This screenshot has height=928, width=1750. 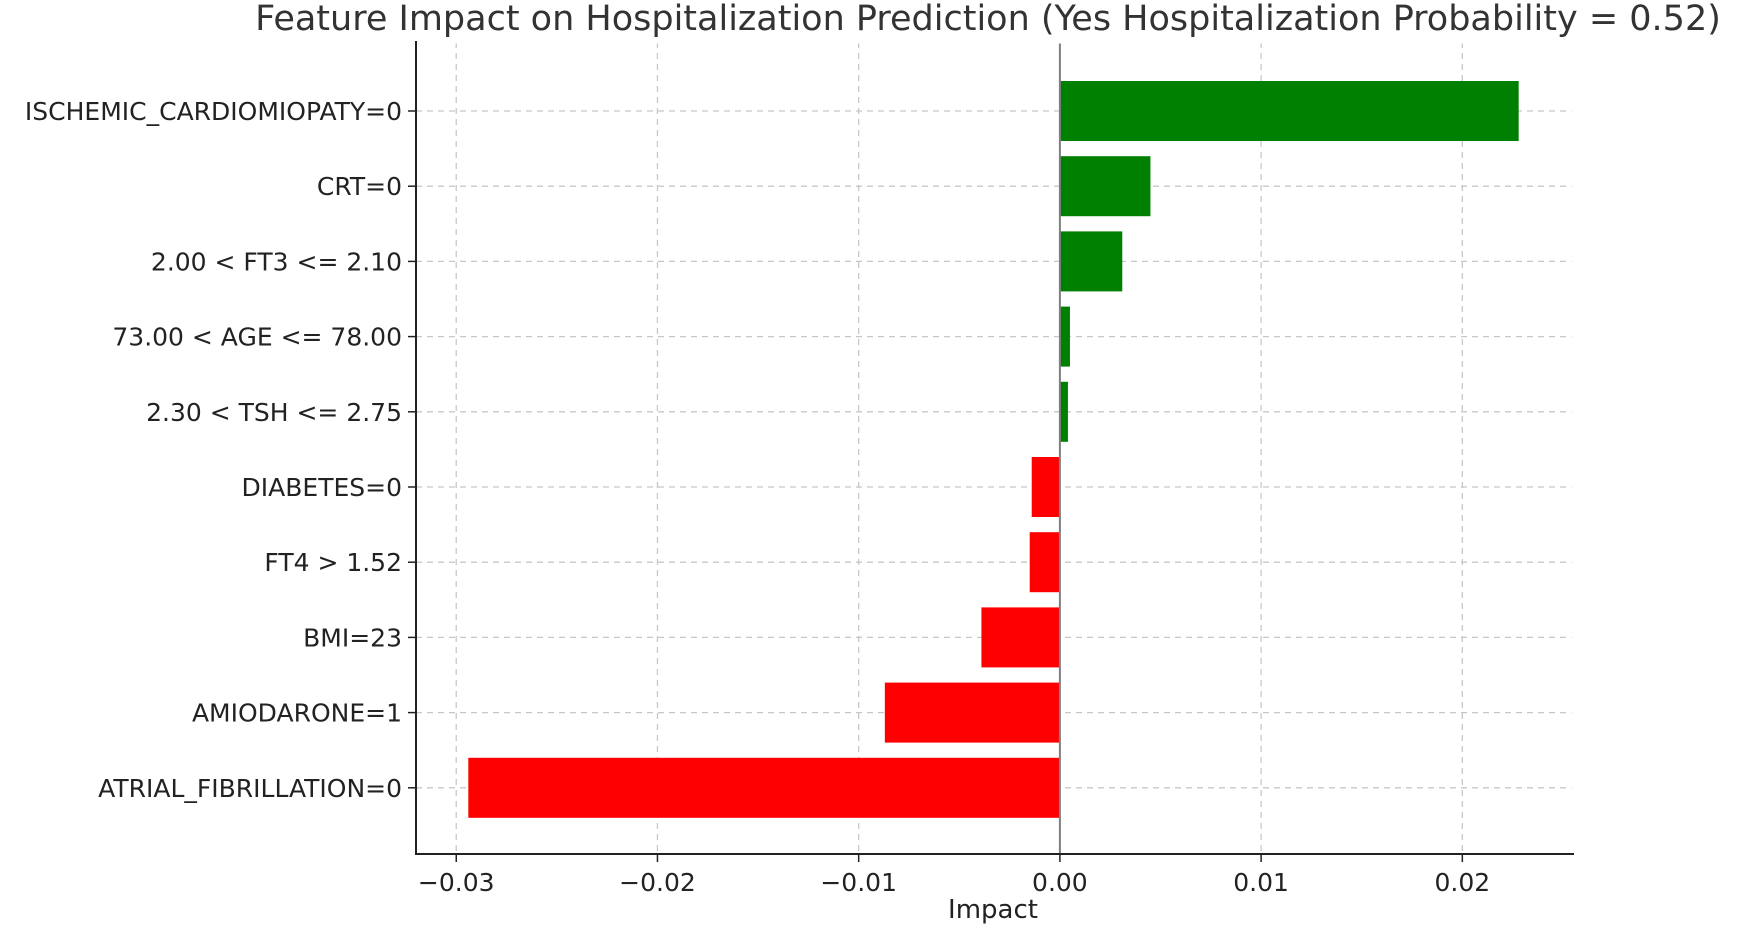 What do you see at coordinates (359, 186) in the screenshot?
I see `y-tick-label: CRT=0` at bounding box center [359, 186].